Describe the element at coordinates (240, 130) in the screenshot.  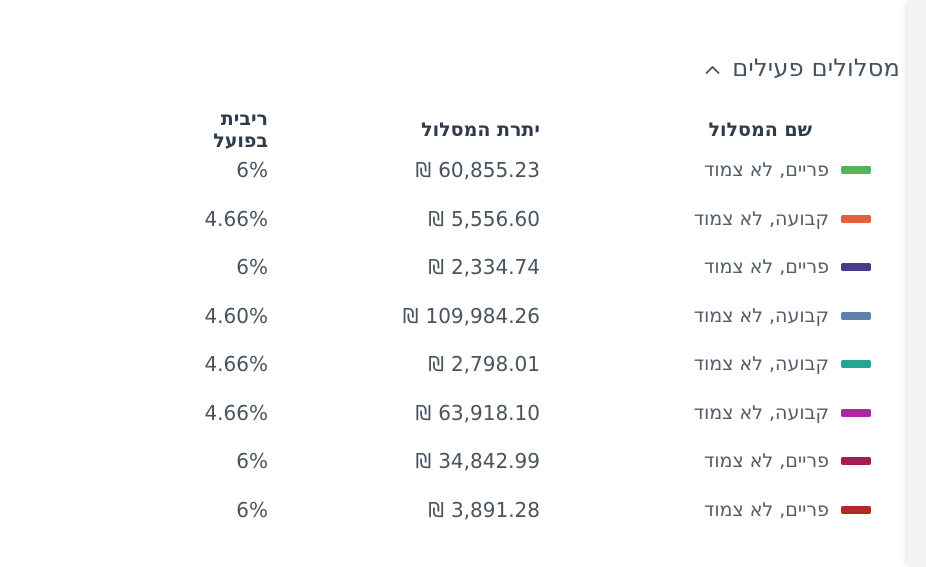
I see `column-header-actual-rate: ריבית בפועל` at that location.